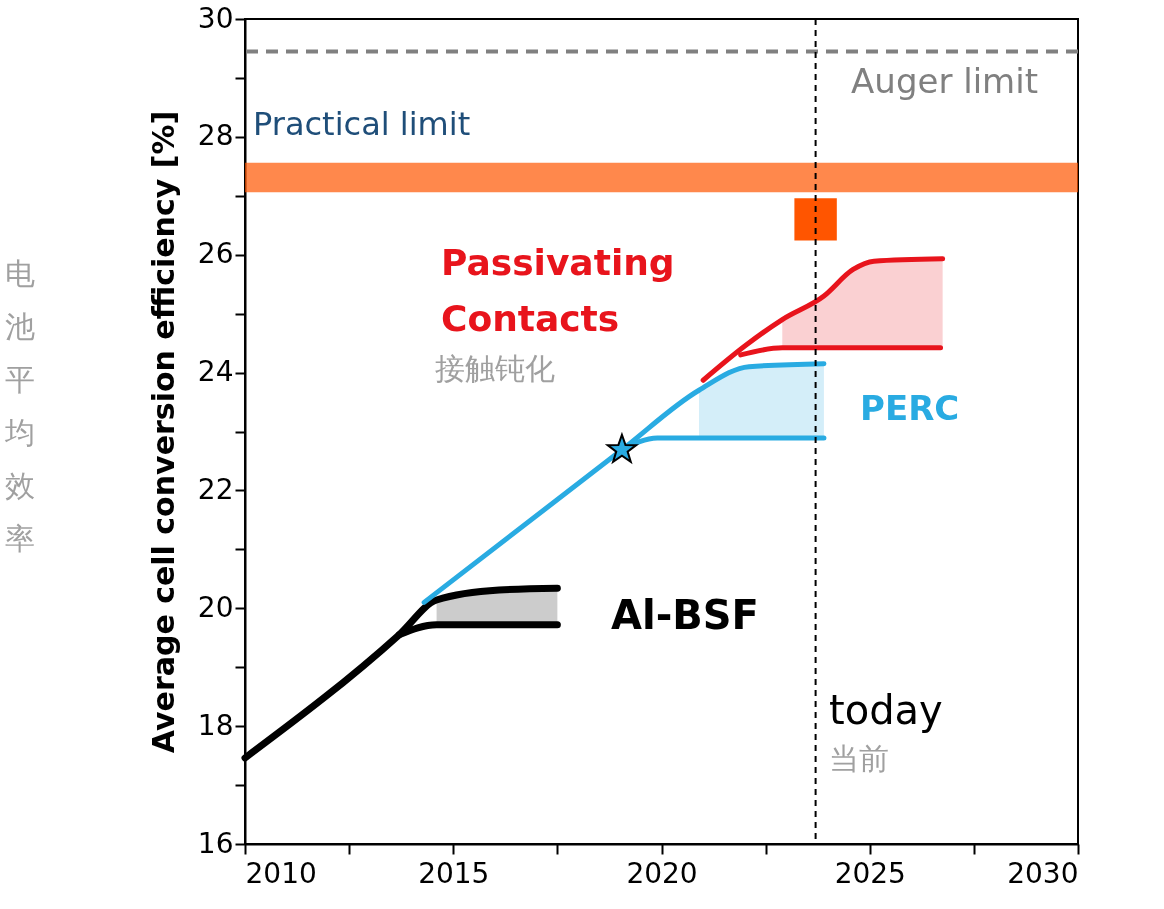 The width and height of the screenshot is (1164, 909). Describe the element at coordinates (910, 408) in the screenshot. I see `series-label: PERC` at that location.